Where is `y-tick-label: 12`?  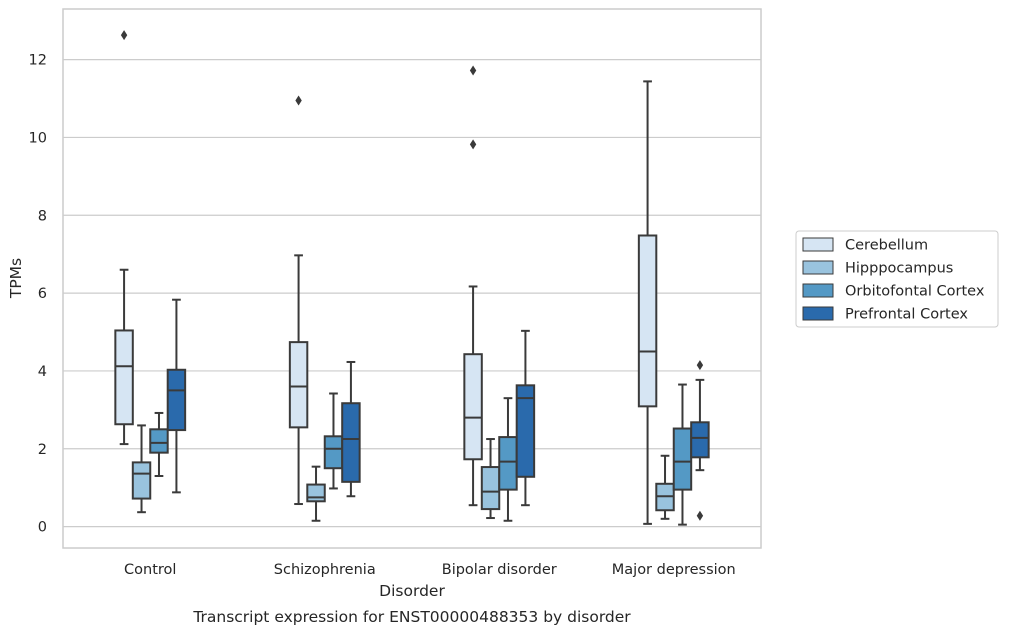 y-tick-label: 12 is located at coordinates (38, 61).